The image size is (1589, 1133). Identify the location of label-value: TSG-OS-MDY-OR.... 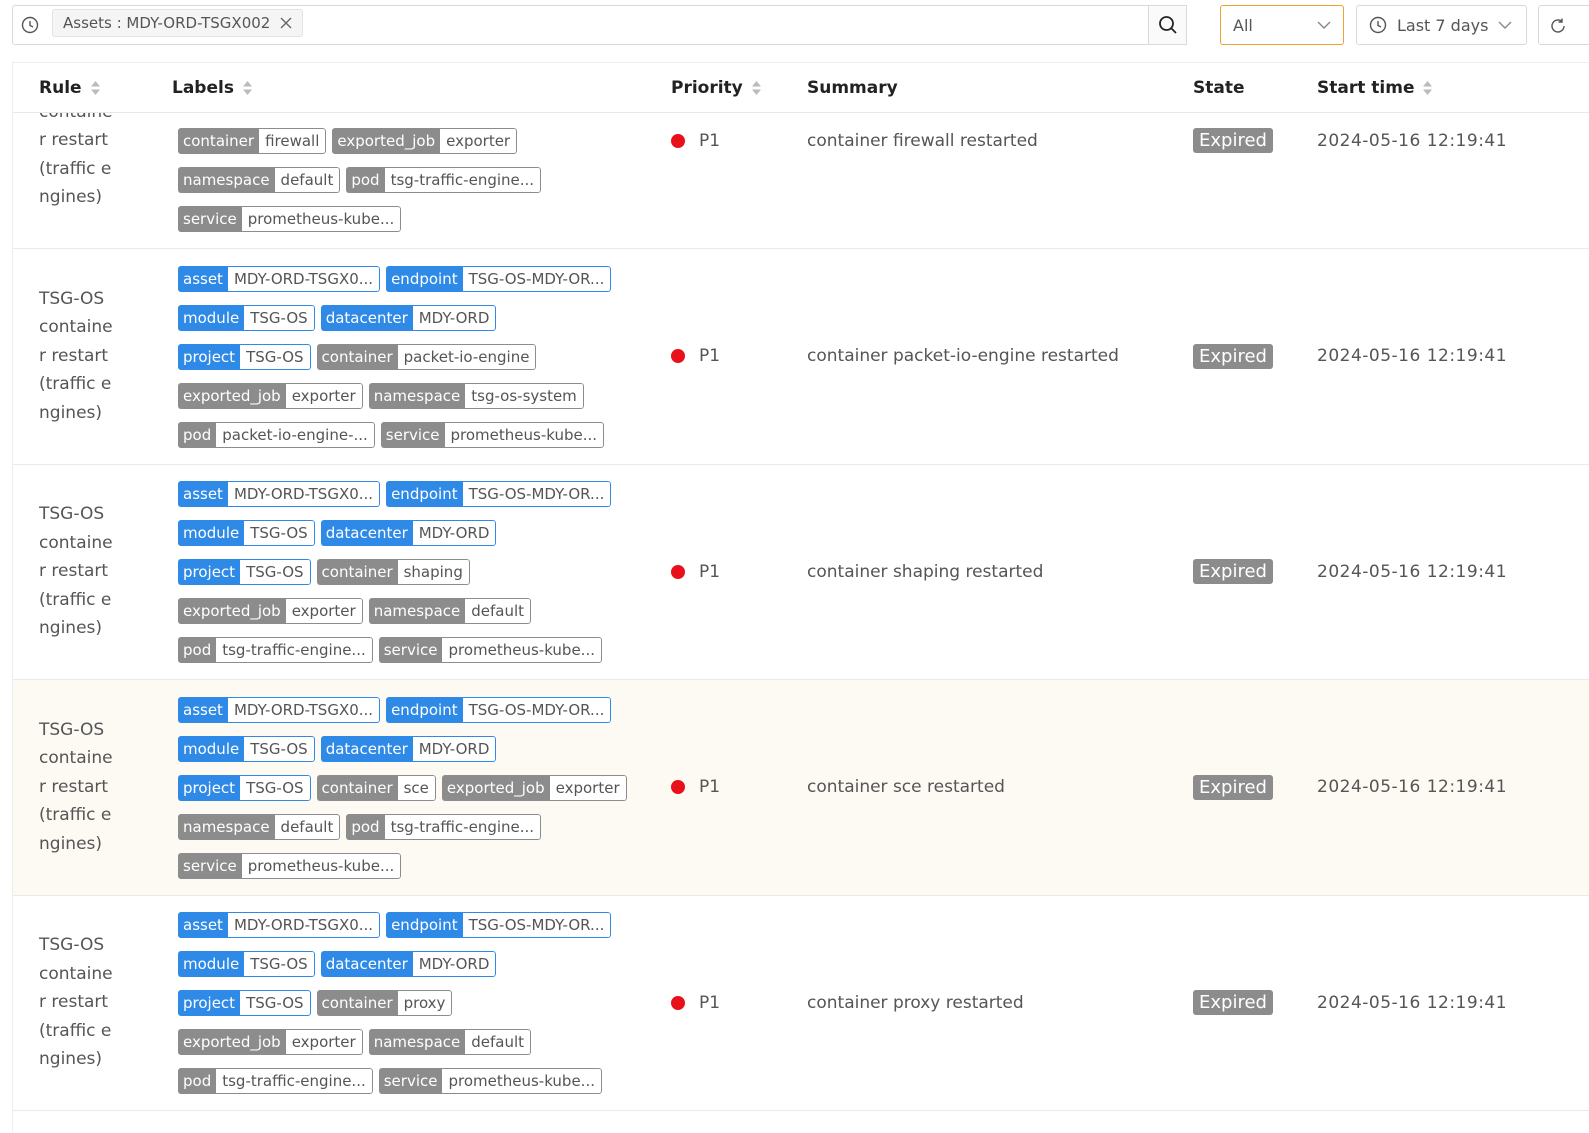
(537, 709).